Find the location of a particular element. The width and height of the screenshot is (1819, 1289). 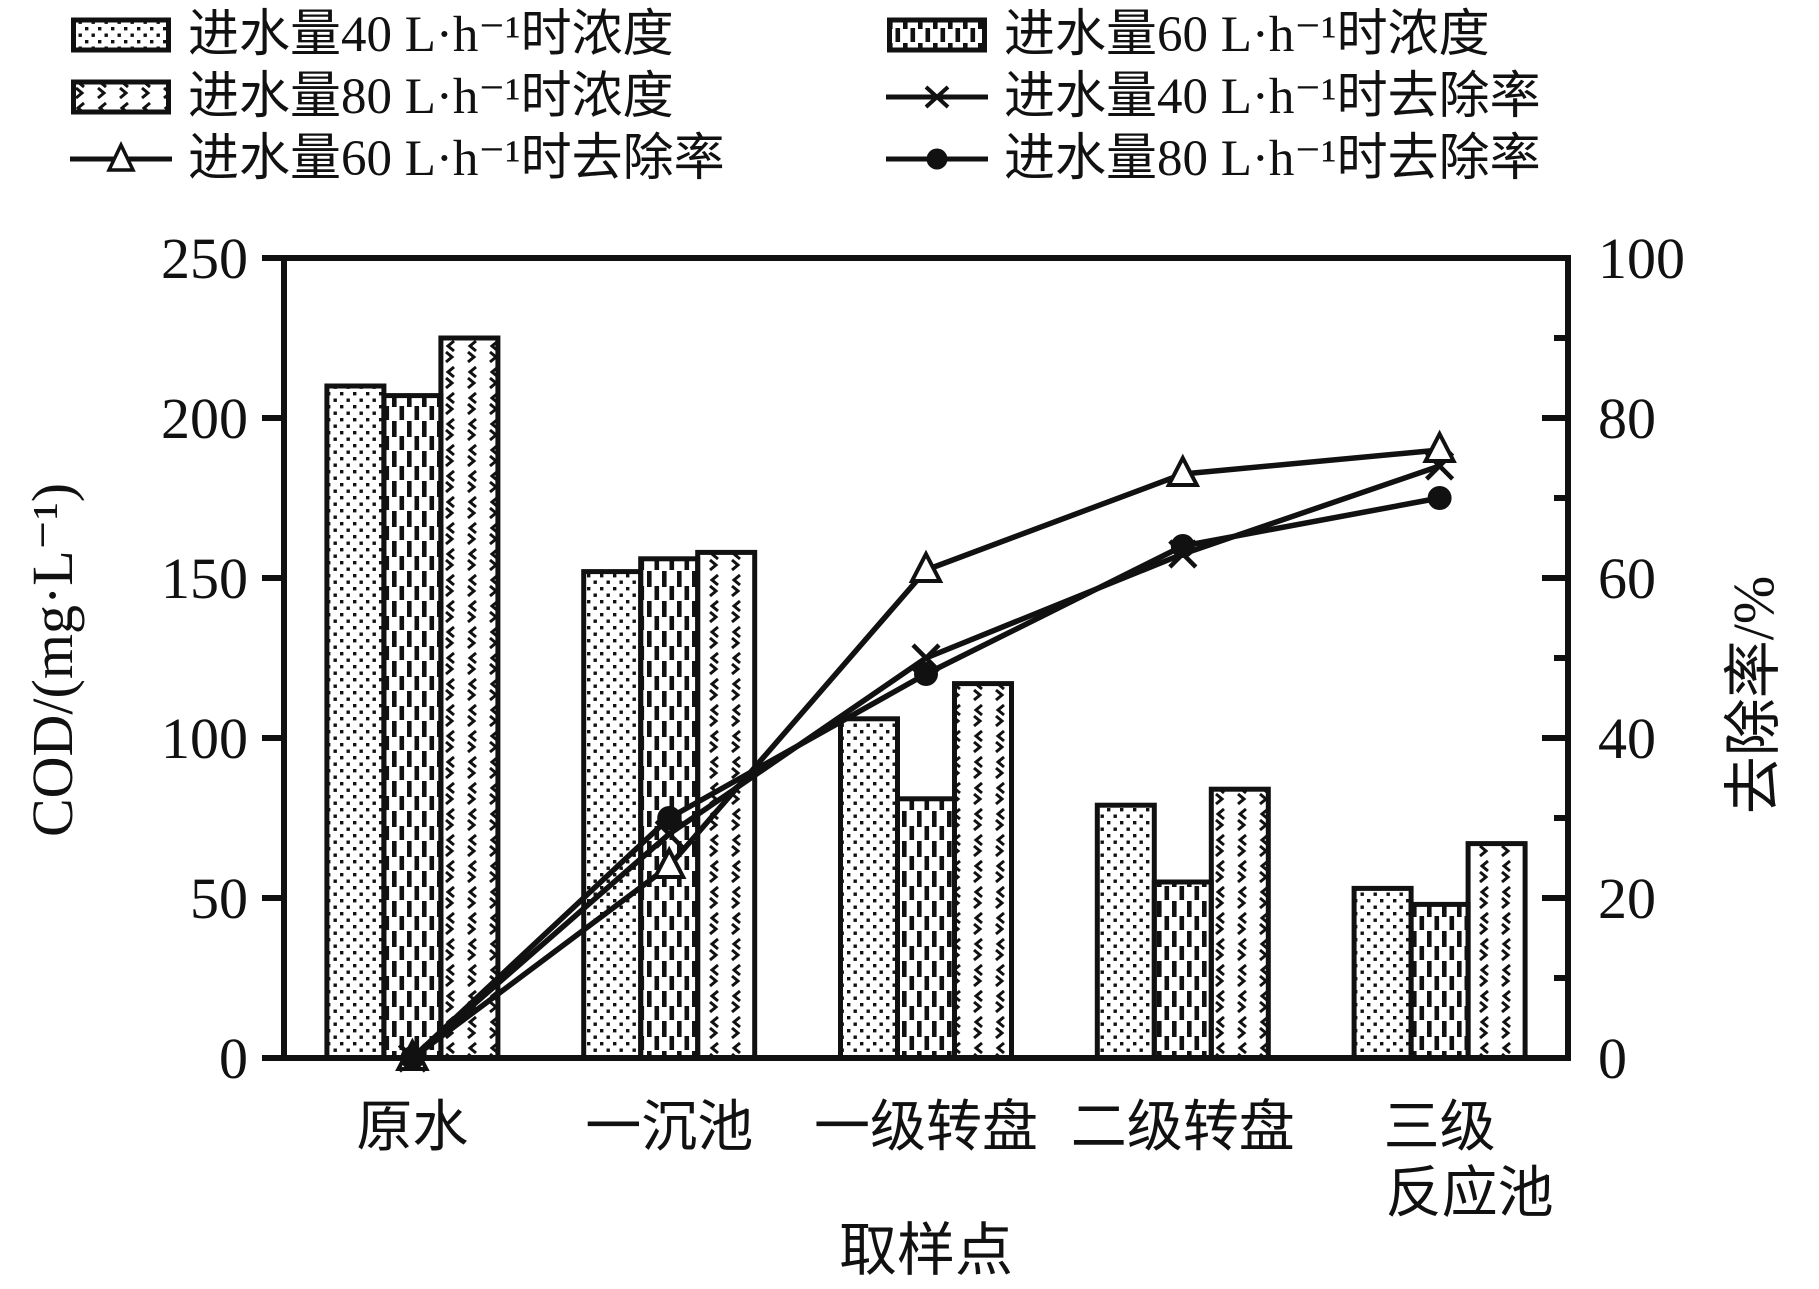

legend-item-line-triangle: 进水量60 L·h⁻¹时去除率 is located at coordinates (478, 159).